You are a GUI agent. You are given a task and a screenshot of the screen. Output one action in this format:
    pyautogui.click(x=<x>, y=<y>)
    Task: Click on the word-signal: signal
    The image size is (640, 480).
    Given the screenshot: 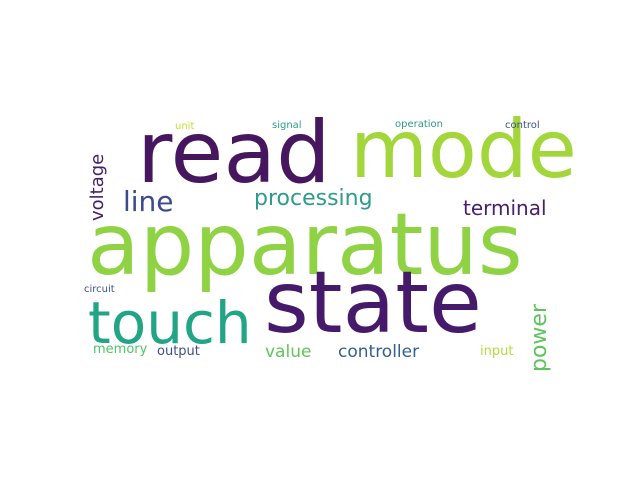 What is the action you would take?
    pyautogui.click(x=287, y=126)
    